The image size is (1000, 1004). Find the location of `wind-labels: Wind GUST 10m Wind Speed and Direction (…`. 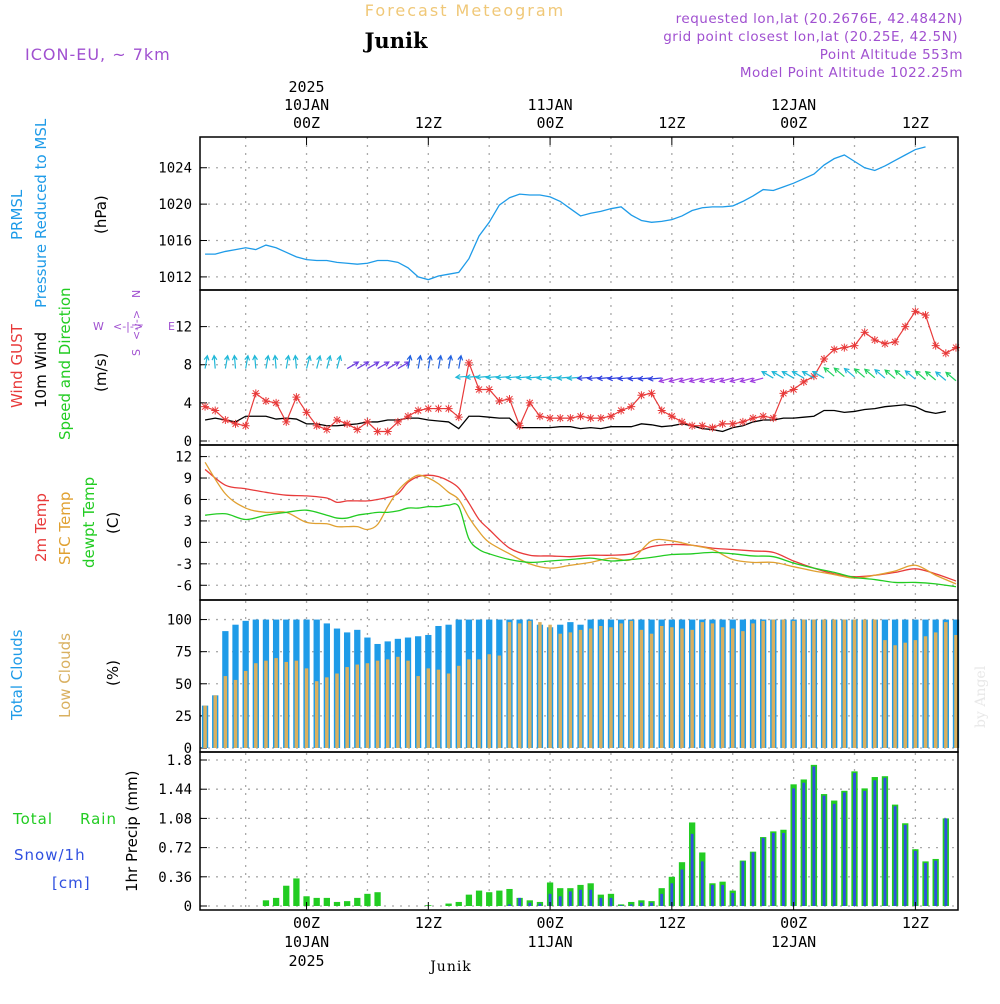

wind-labels: Wind GUST 10m Wind Speed and Direction (… is located at coordinates (91, 363).